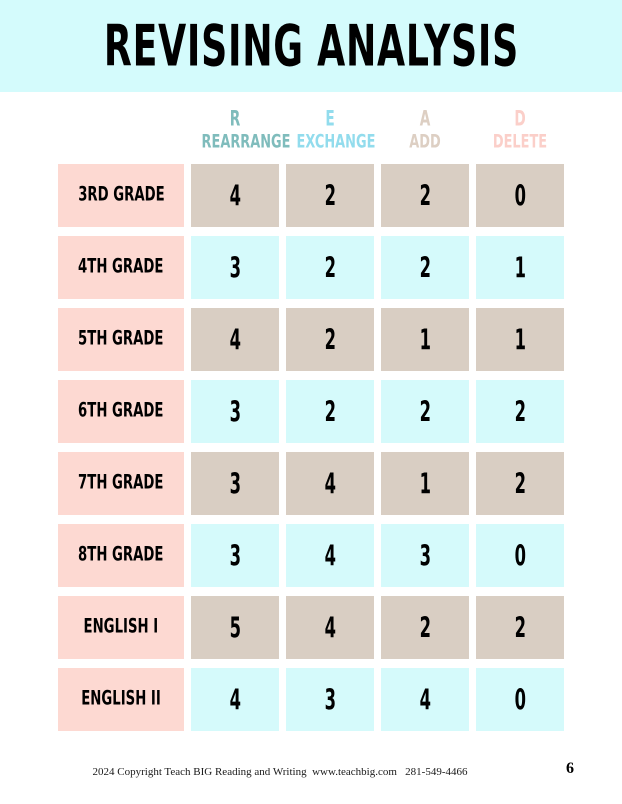 Image resolution: width=622 pixels, height=804 pixels. I want to click on row-label-text: 4TH GRADE, so click(121, 267).